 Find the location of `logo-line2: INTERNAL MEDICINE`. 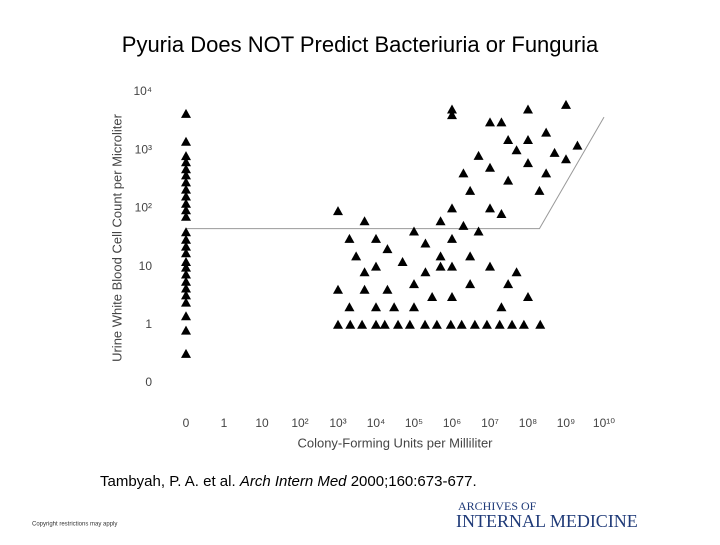

logo-line2: INTERNAL MEDICINE is located at coordinates (547, 521).